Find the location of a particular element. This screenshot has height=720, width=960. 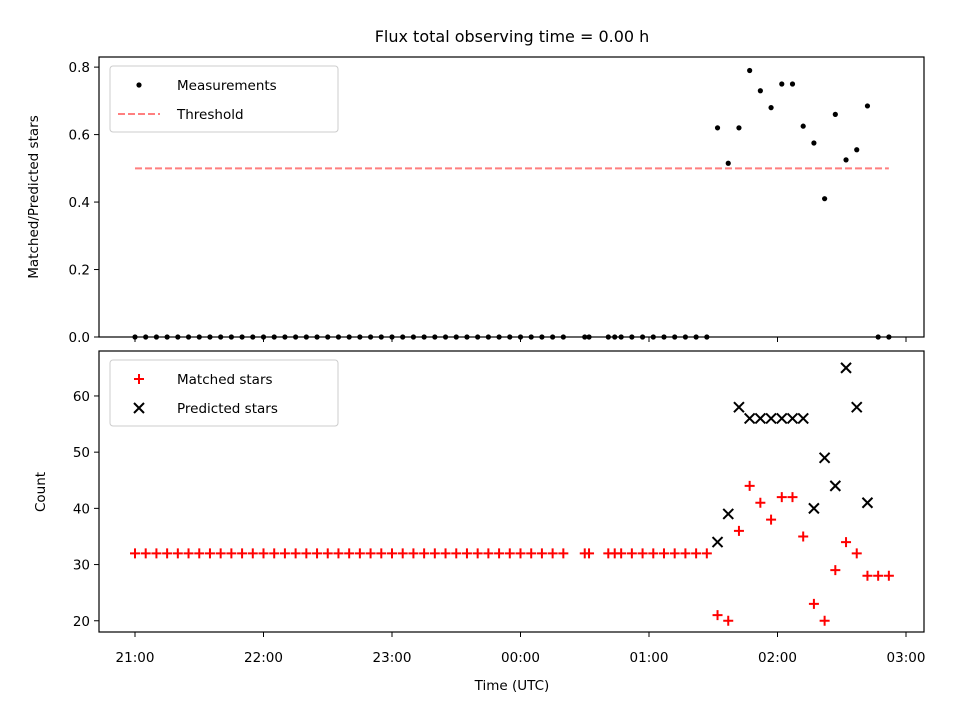

legend-label: Matched stars is located at coordinates (225, 380).